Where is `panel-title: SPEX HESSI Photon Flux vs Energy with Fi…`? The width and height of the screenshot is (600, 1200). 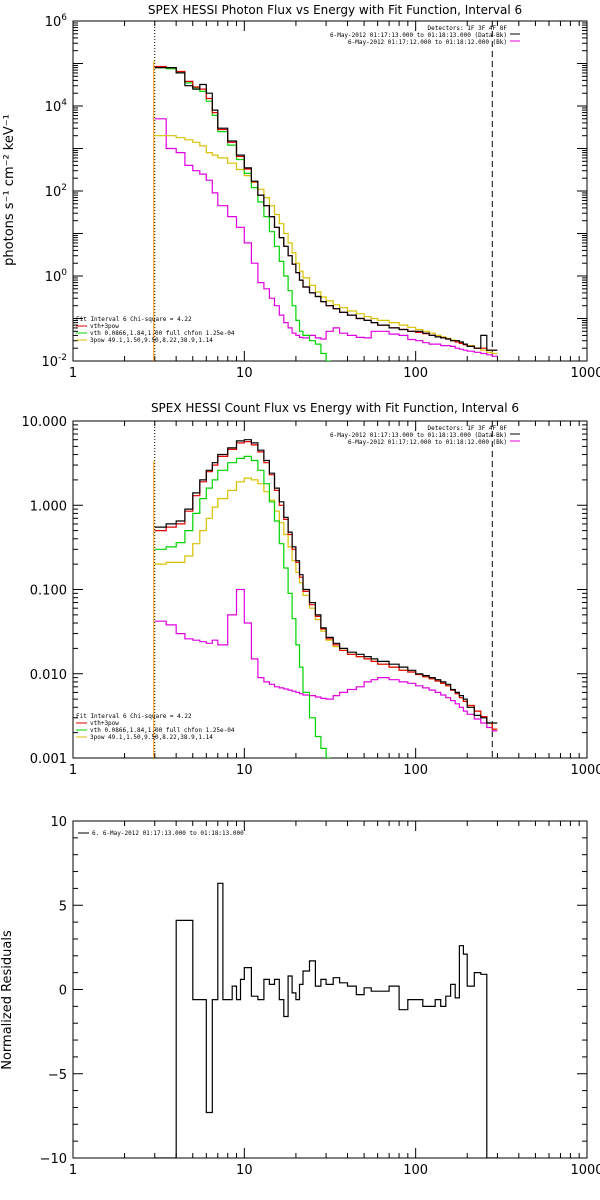 panel-title: SPEX HESSI Photon Flux vs Energy with Fi… is located at coordinates (335, 10).